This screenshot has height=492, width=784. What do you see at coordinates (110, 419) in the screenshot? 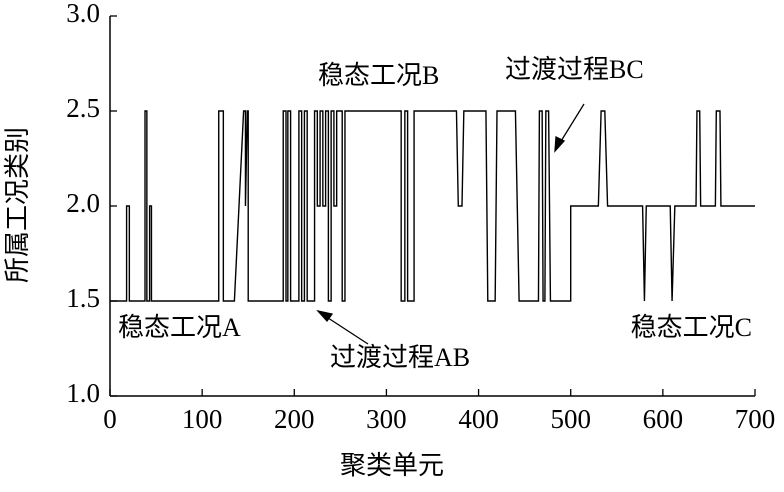
I see `x-tick-label: 0` at bounding box center [110, 419].